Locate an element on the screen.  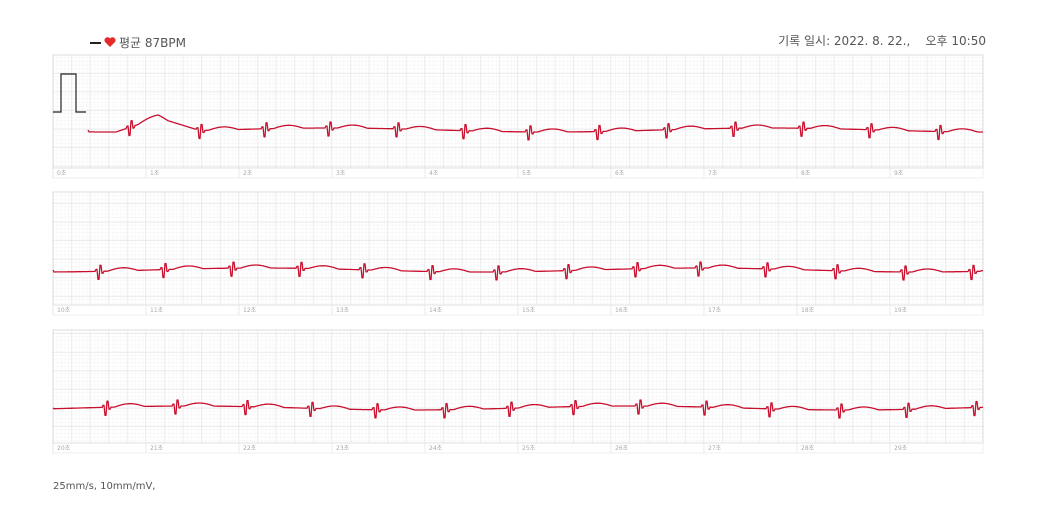
second-label: 5초 is located at coordinates (527, 173).